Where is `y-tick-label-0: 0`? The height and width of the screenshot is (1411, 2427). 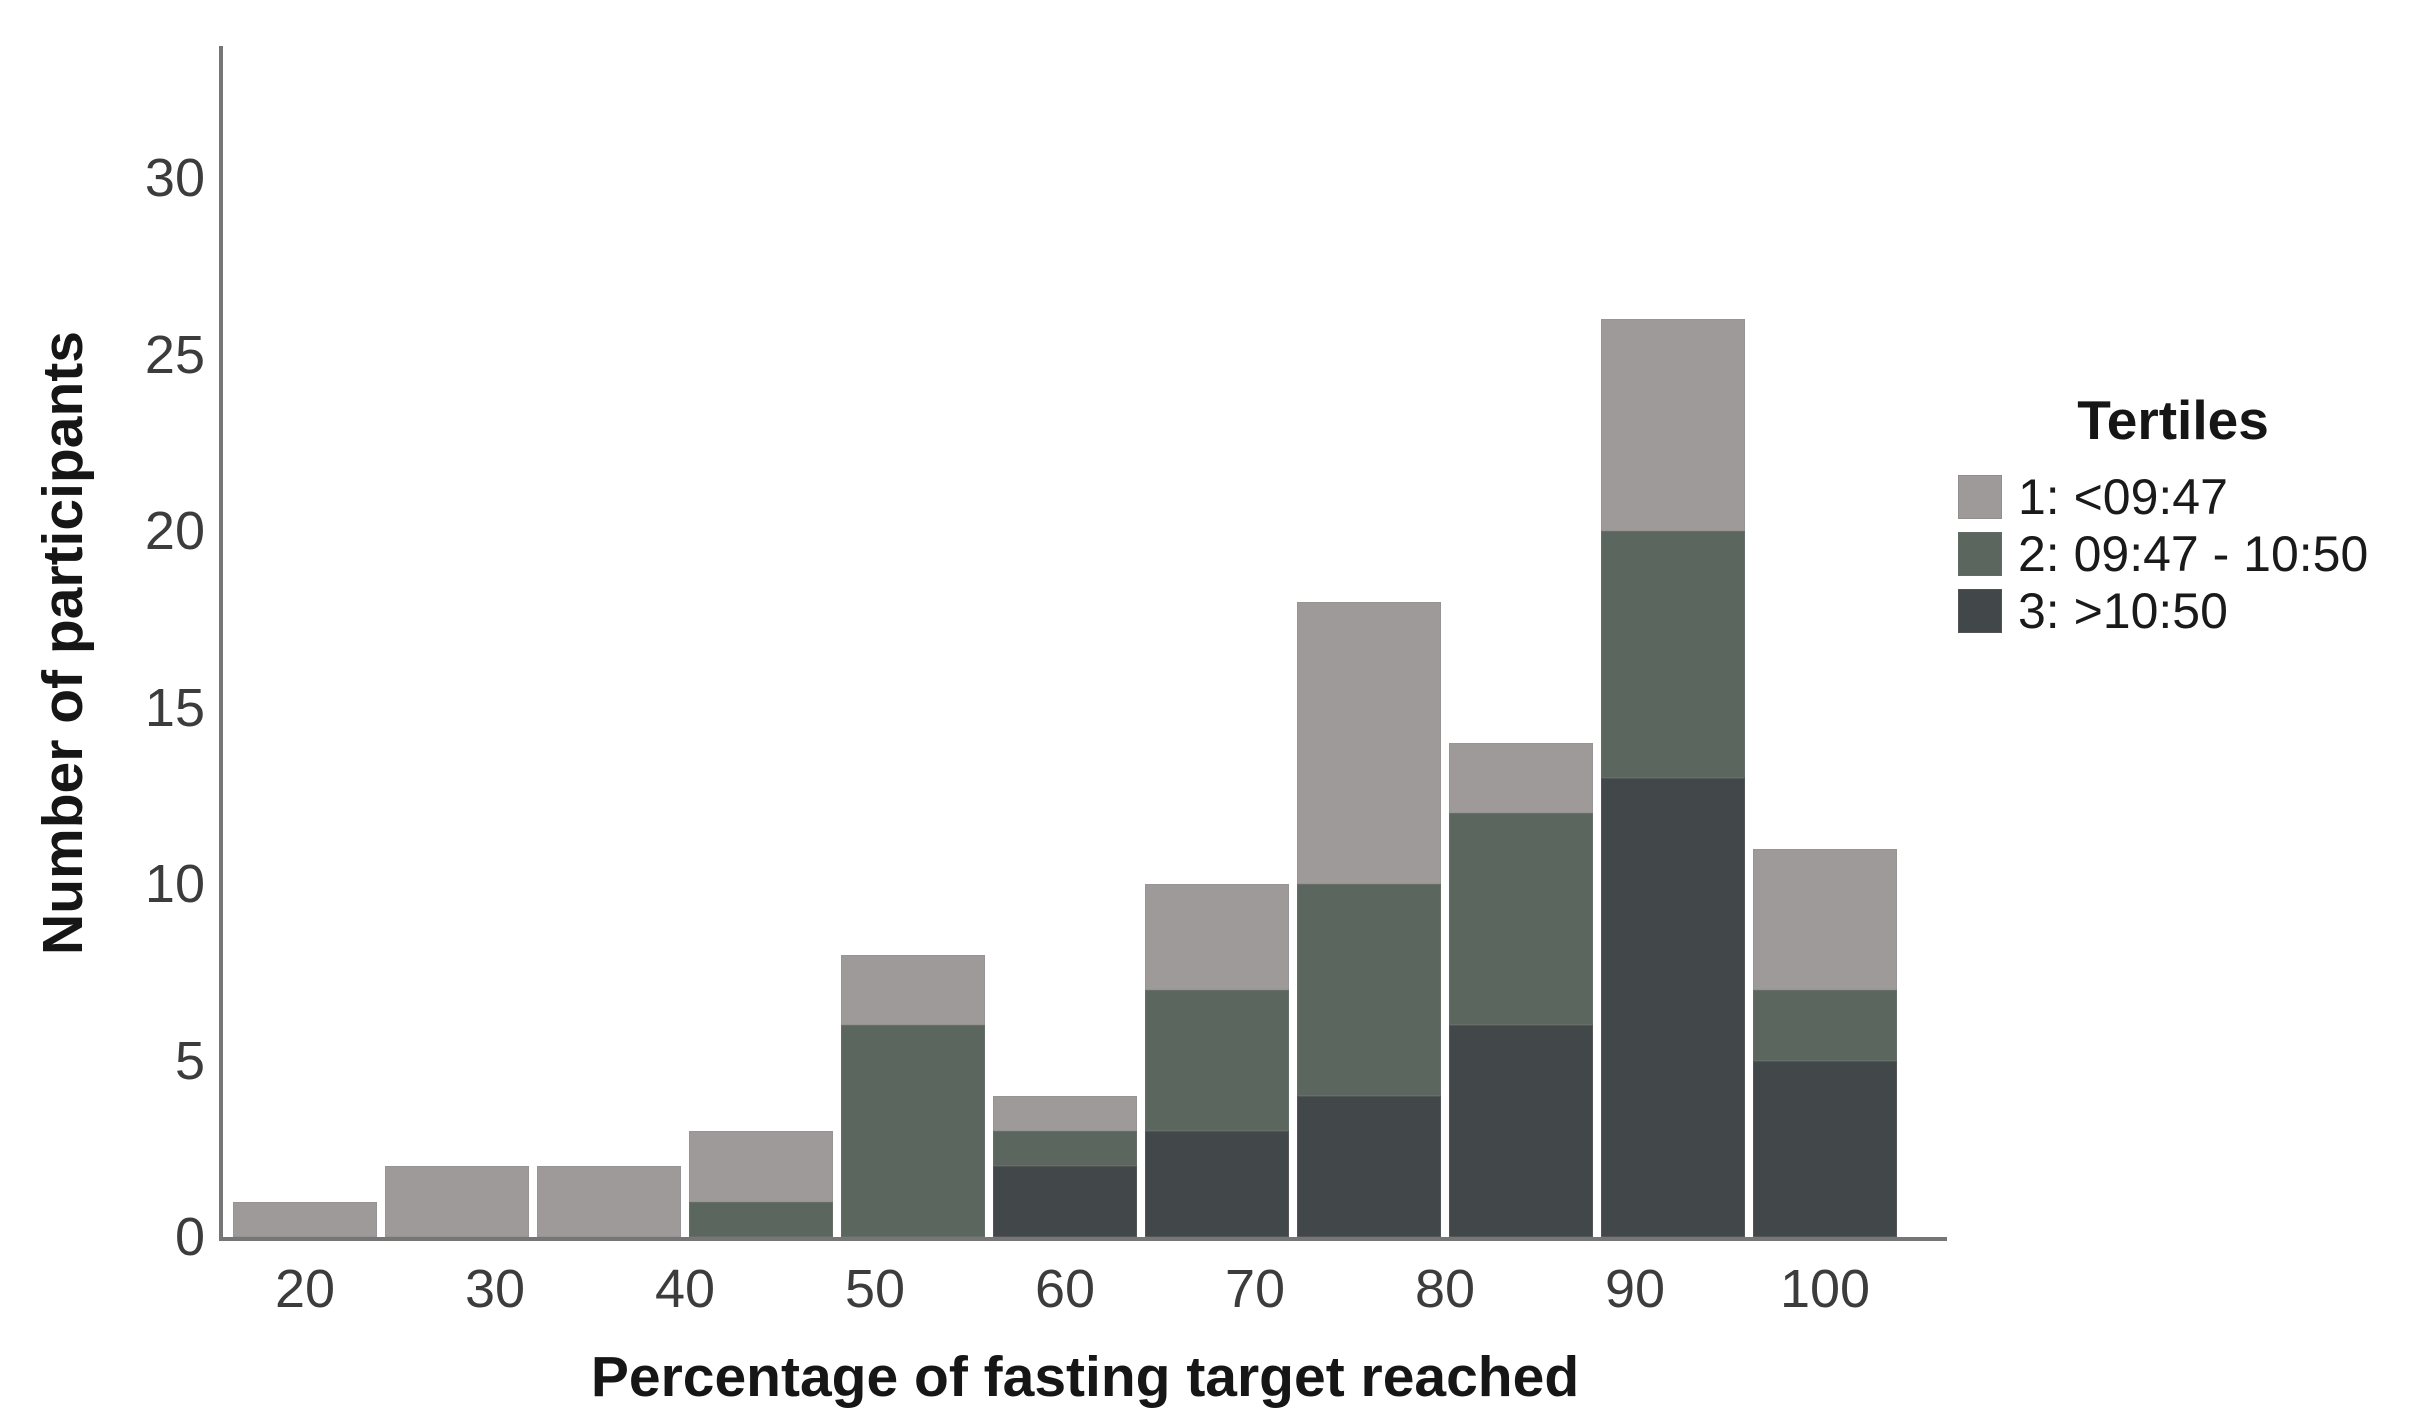 y-tick-label-0: 0 is located at coordinates (189, 1237).